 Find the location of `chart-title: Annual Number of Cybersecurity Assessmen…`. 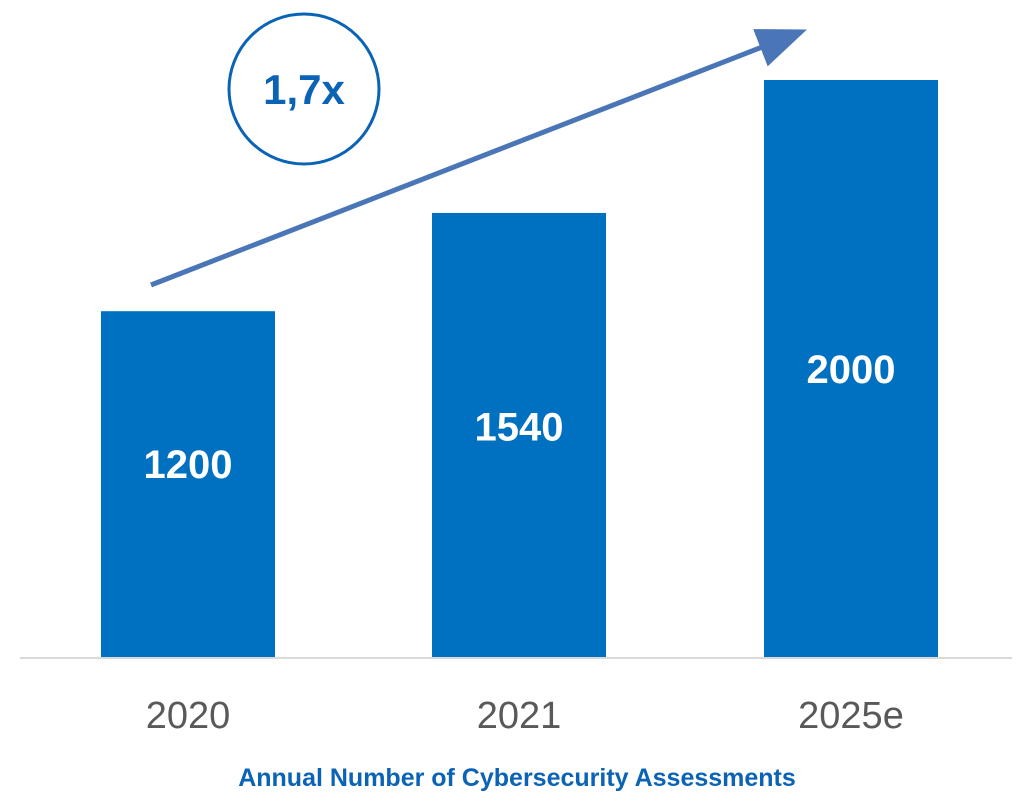

chart-title: Annual Number of Cybersecurity Assessmen… is located at coordinates (517, 778).